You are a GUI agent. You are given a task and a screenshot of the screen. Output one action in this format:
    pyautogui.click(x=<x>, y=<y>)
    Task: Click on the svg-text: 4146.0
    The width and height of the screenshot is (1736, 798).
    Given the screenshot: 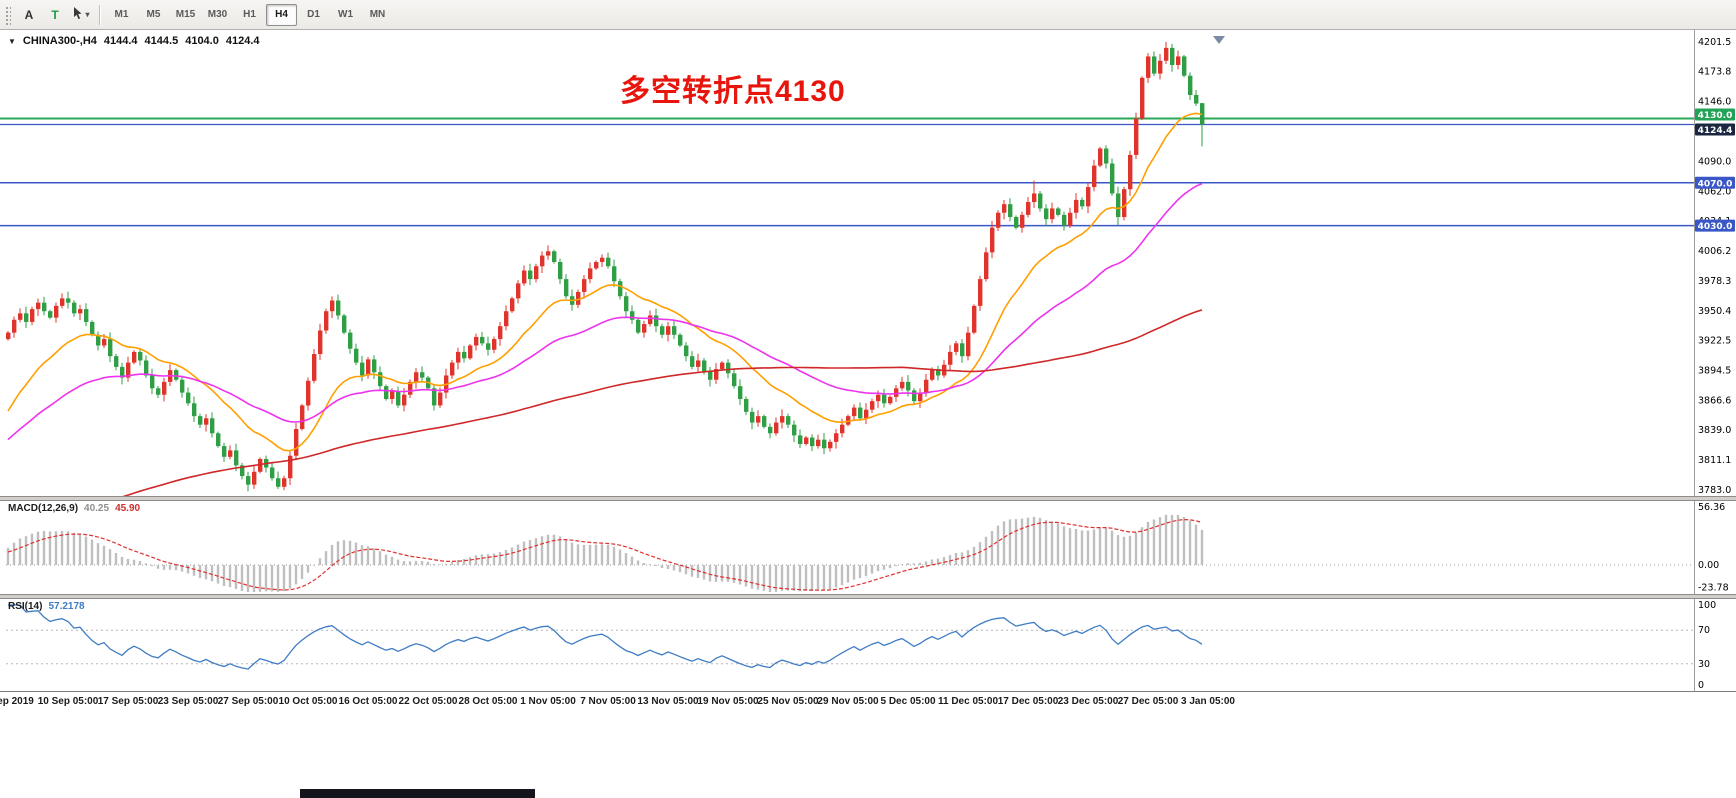 What is the action you would take?
    pyautogui.click(x=1714, y=101)
    